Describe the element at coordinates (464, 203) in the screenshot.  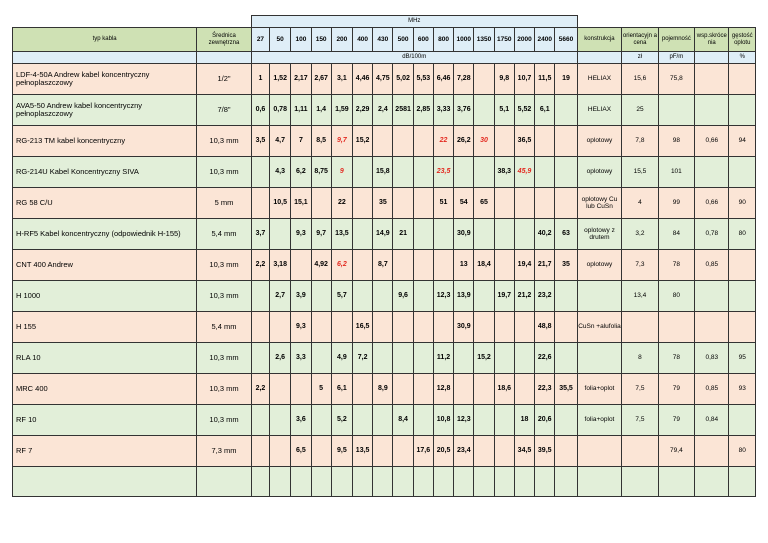
I see `attenuation-value: 54` at that location.